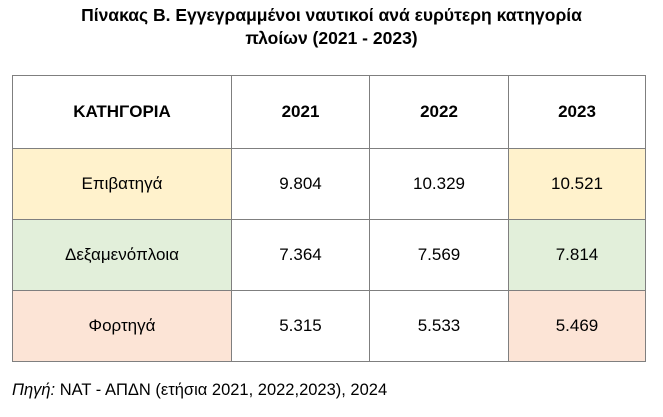  I want to click on header-category: ΚΑΤΗΓΟΡΙΑ, so click(122, 112).